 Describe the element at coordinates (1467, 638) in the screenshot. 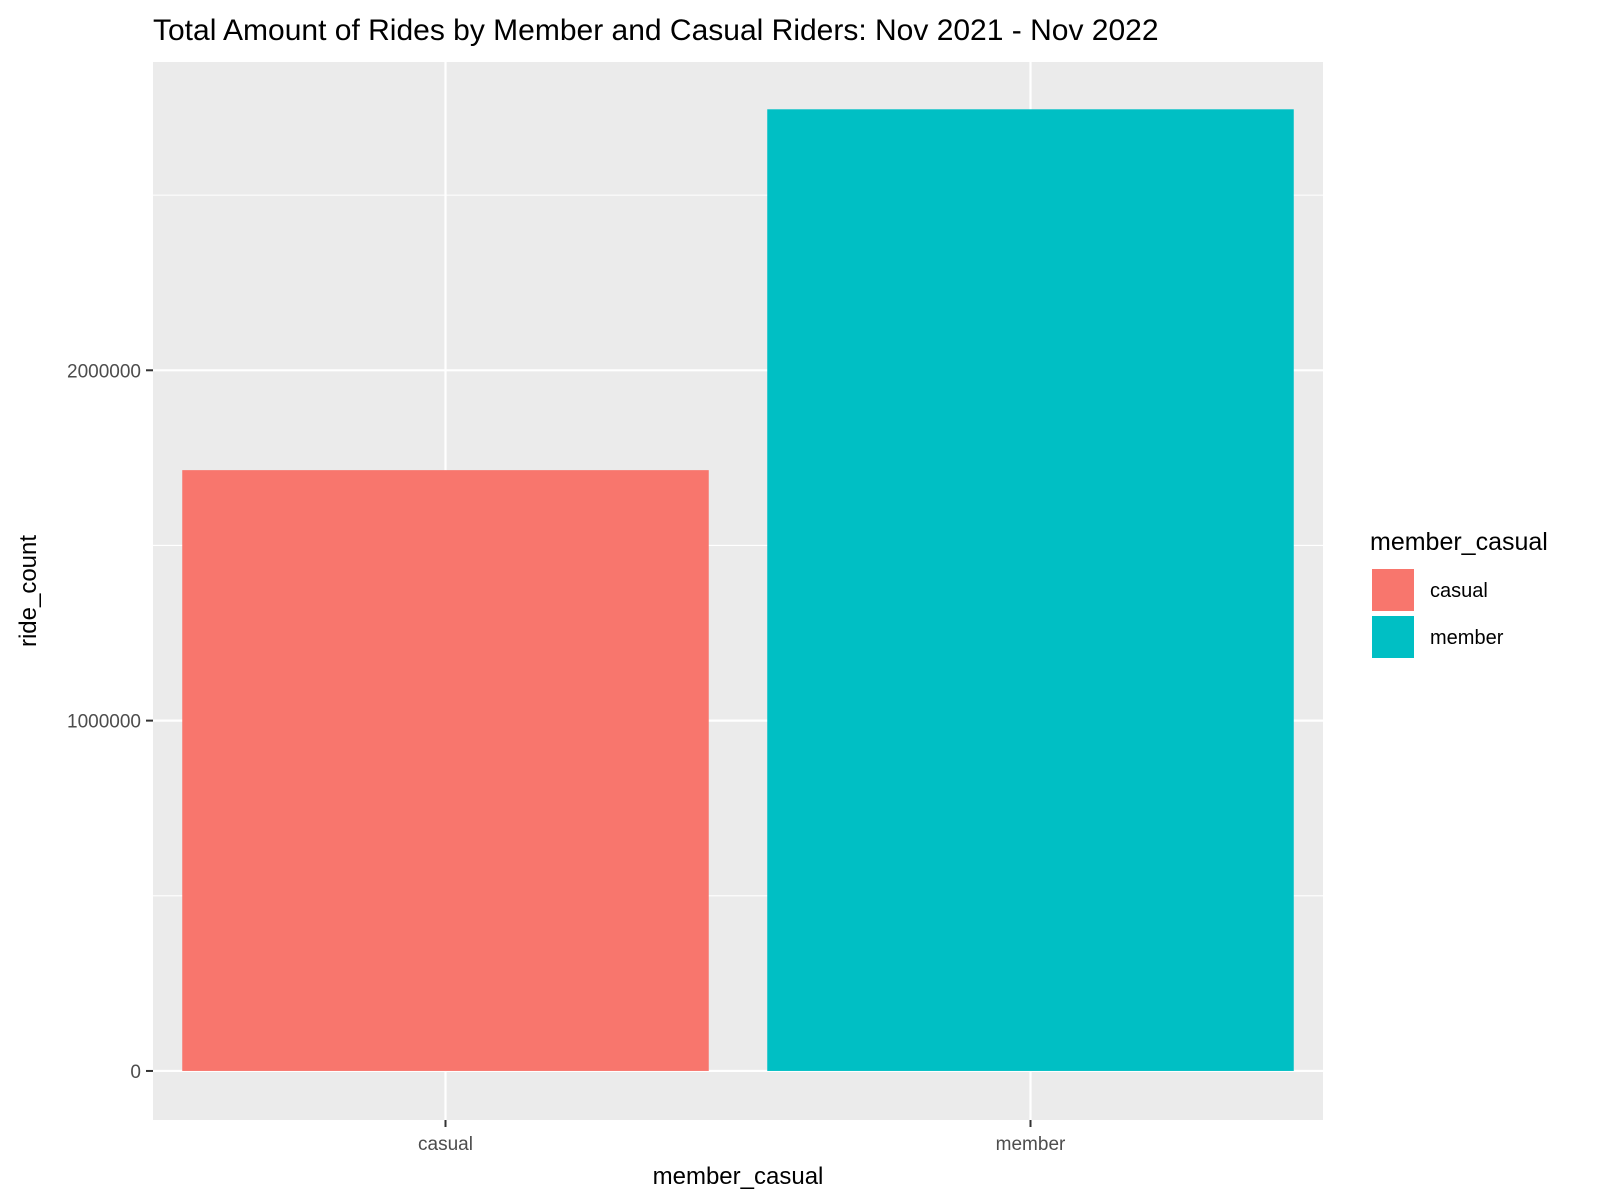

I see `legend-label-member: member` at that location.